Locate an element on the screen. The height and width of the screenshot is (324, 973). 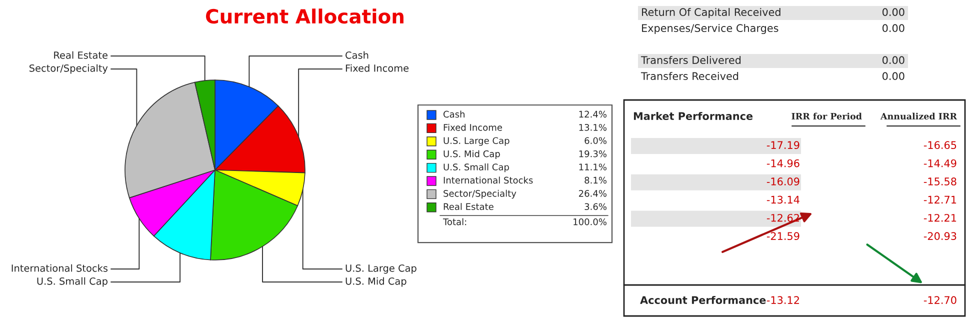
legend-label: Fixed Income is located at coordinates (473, 127).